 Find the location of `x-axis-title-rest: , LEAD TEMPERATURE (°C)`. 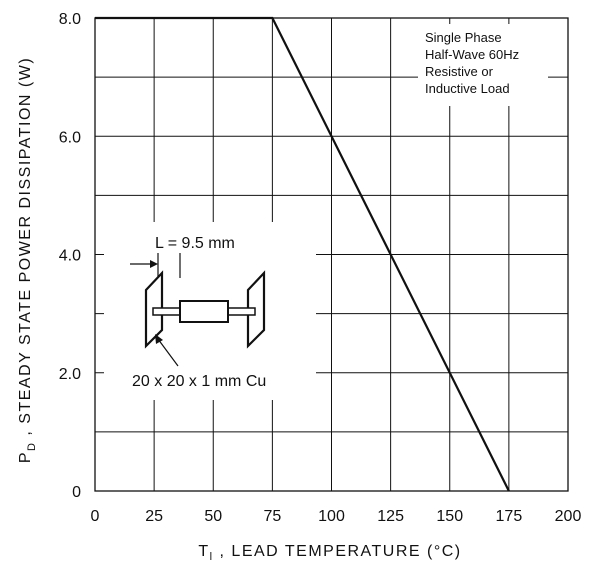

x-axis-title-rest: , LEAD TEMPERATURE (°C) is located at coordinates (338, 551).